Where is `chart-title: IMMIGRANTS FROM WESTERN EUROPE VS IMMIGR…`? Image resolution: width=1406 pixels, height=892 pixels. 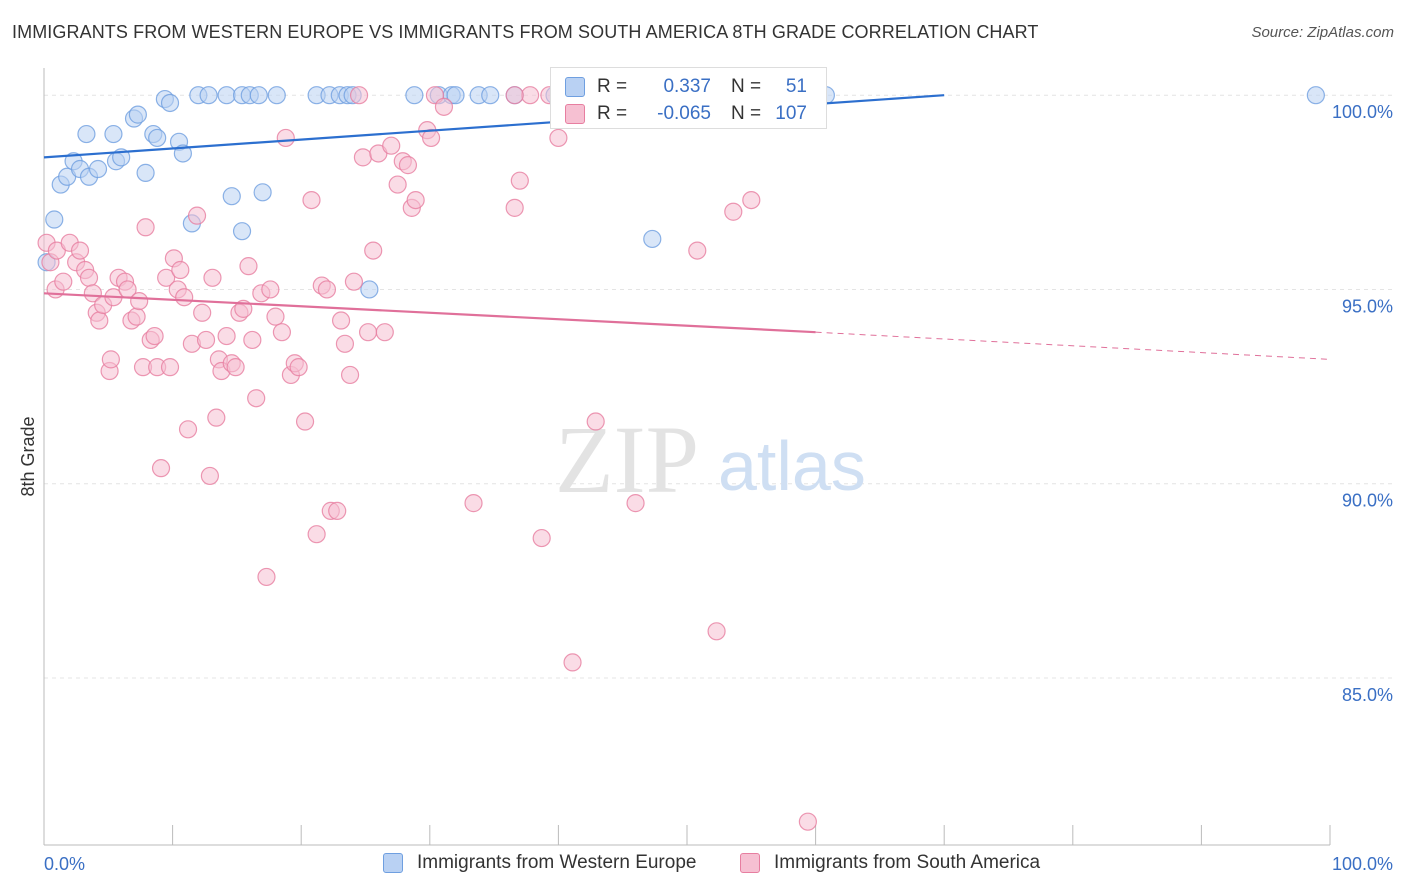
chart-title: IMMIGRANTS FROM WESTERN EUROPE VS IMMIGR… is located at coordinates (525, 32).